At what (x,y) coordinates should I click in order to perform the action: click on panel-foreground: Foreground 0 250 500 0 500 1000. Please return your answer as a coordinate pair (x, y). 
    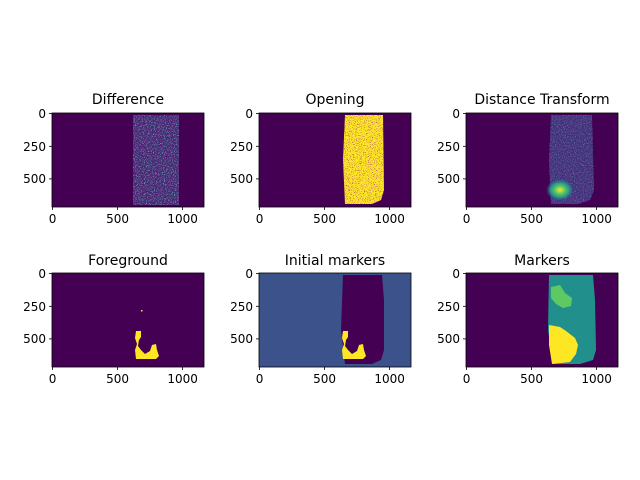
    Looking at the image, I should click on (114, 319).